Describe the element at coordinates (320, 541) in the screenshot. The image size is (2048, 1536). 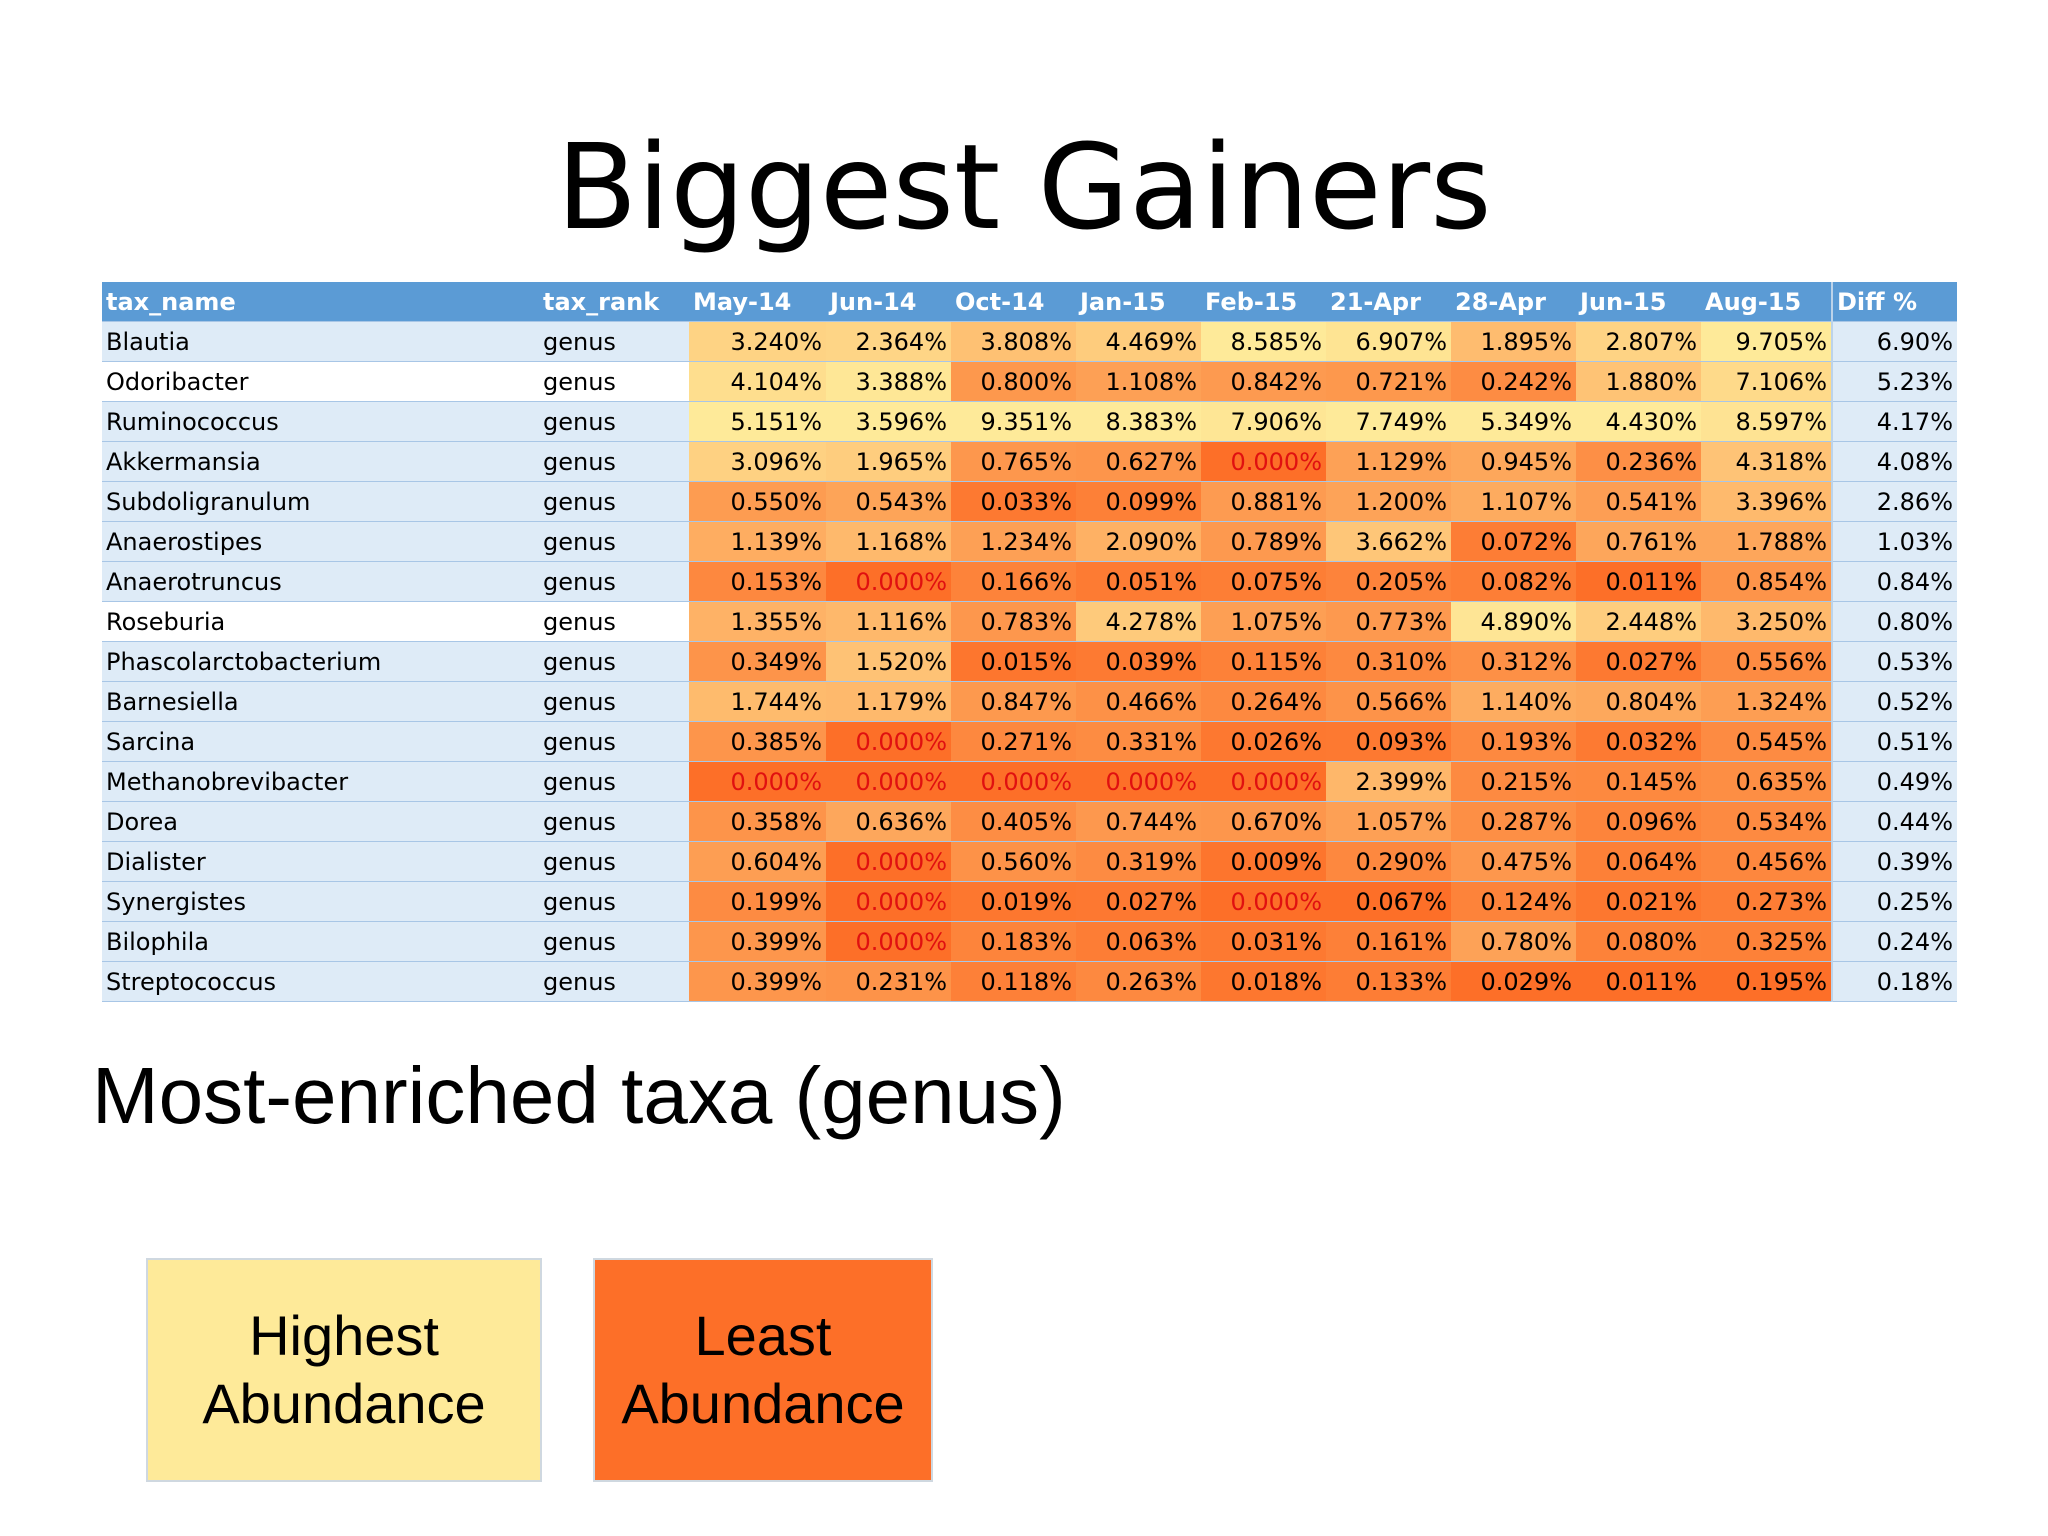
I see `tax-name-cell: Anaerostipes` at that location.